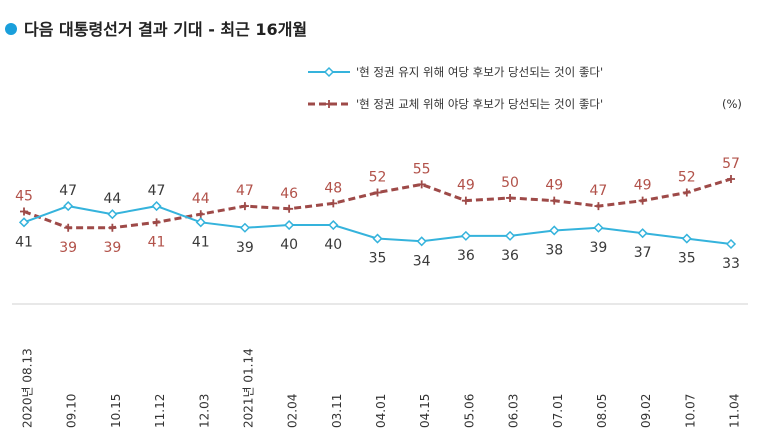  Describe the element at coordinates (201, 199) in the screenshot. I see `series-2-data-label: 44` at that location.